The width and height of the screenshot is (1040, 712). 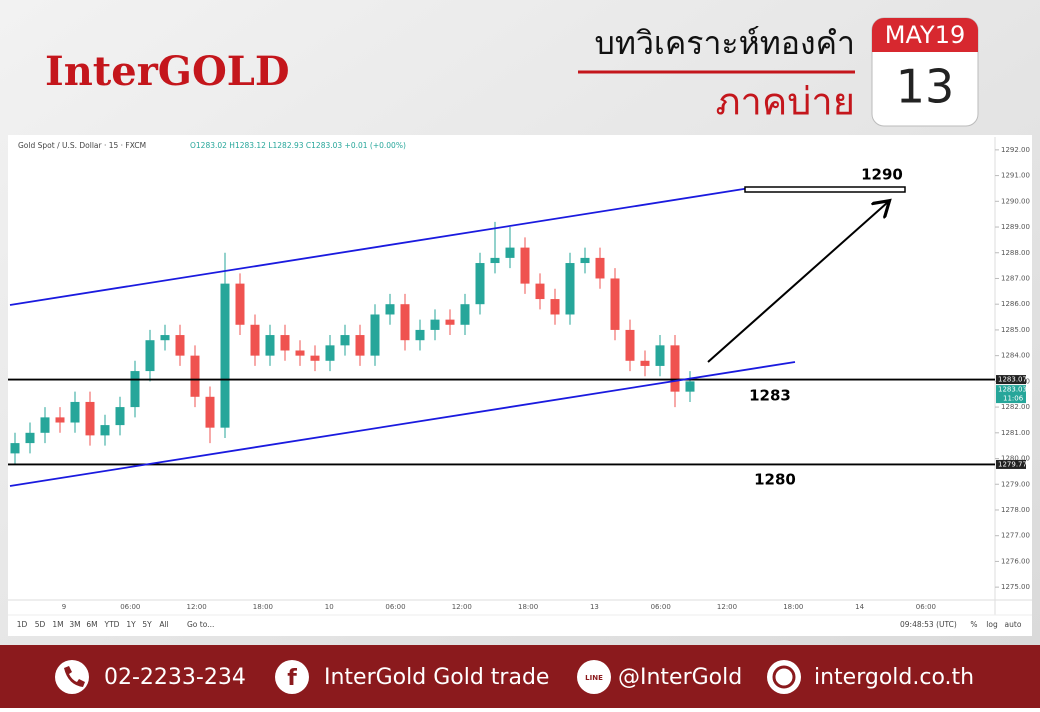 What do you see at coordinates (292, 677) in the screenshot?
I see `facebook-icon` at bounding box center [292, 677].